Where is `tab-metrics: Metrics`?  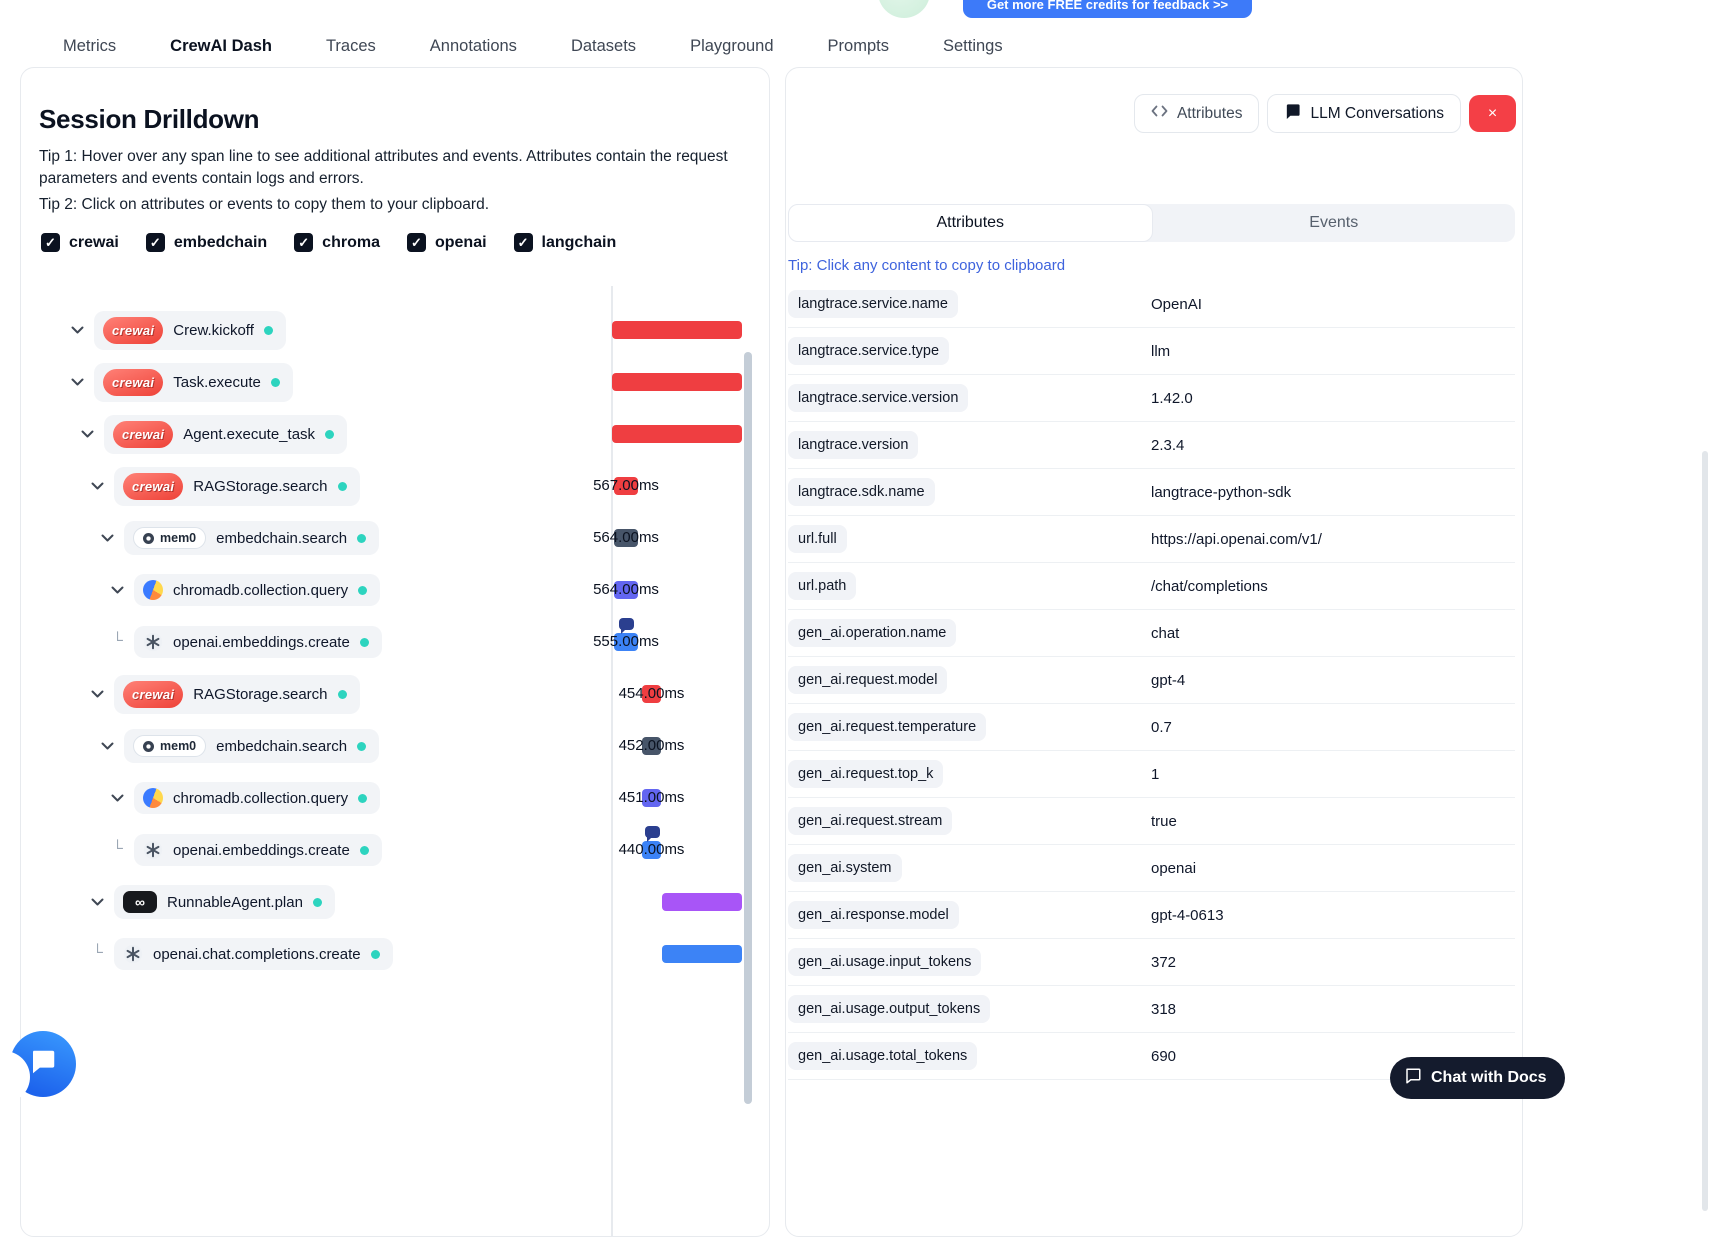 tab-metrics: Metrics is located at coordinates (90, 46).